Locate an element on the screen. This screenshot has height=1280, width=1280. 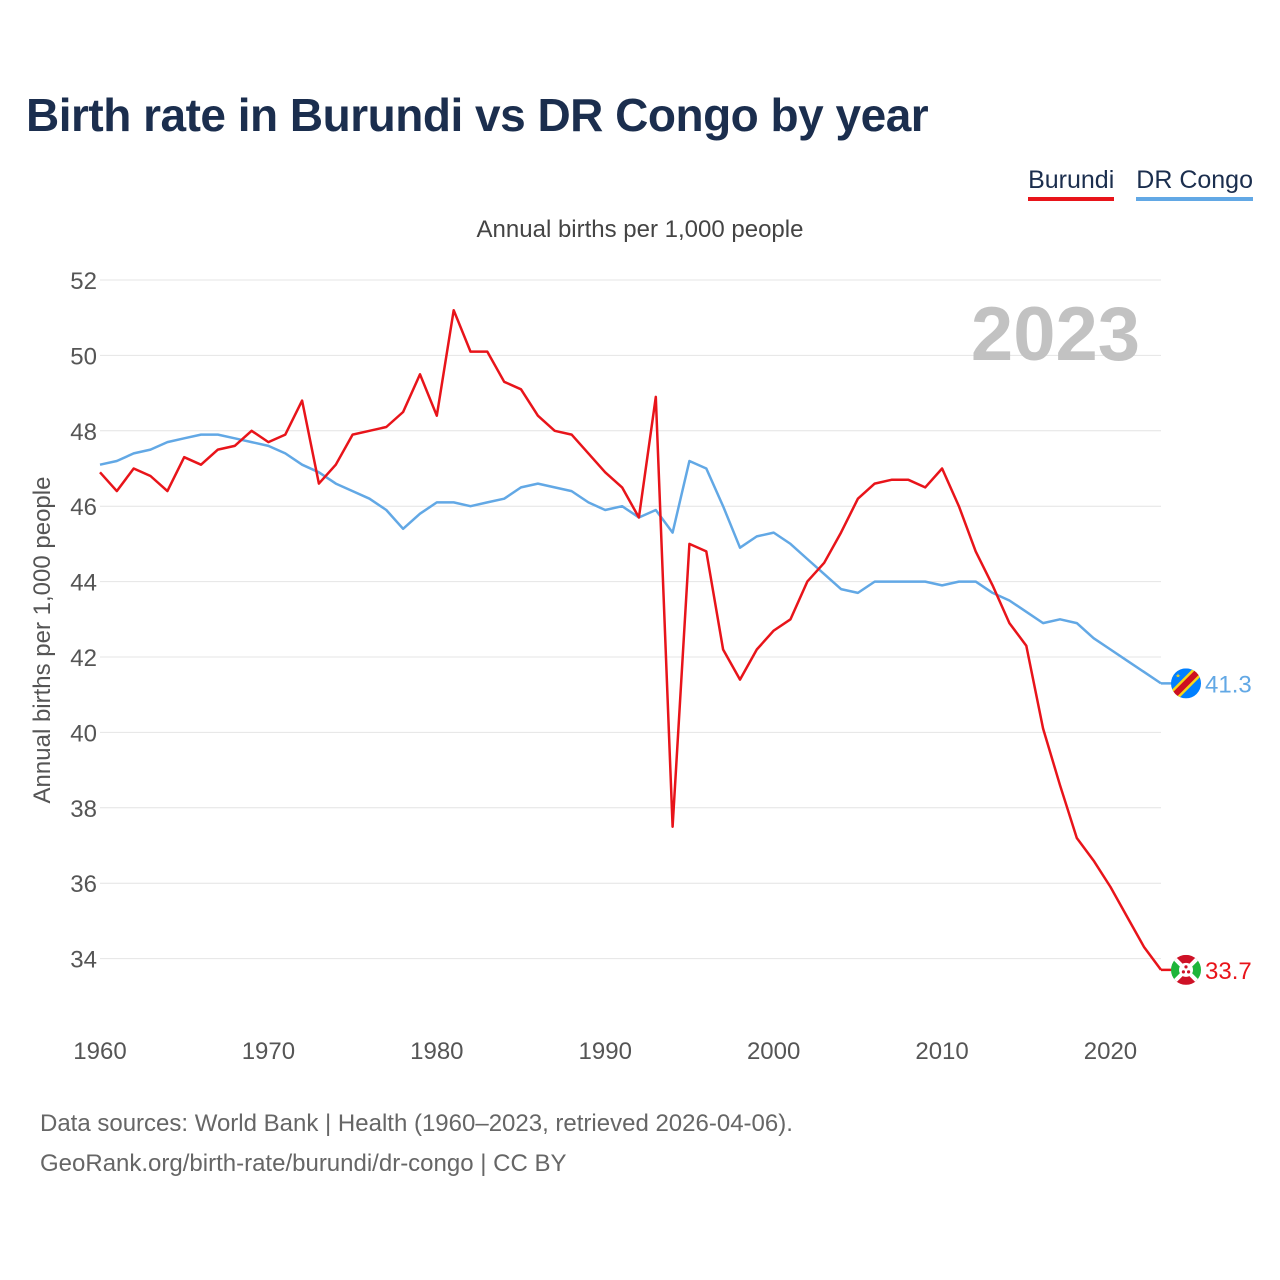
y-tick-label: 50 is located at coordinates (83, 356).